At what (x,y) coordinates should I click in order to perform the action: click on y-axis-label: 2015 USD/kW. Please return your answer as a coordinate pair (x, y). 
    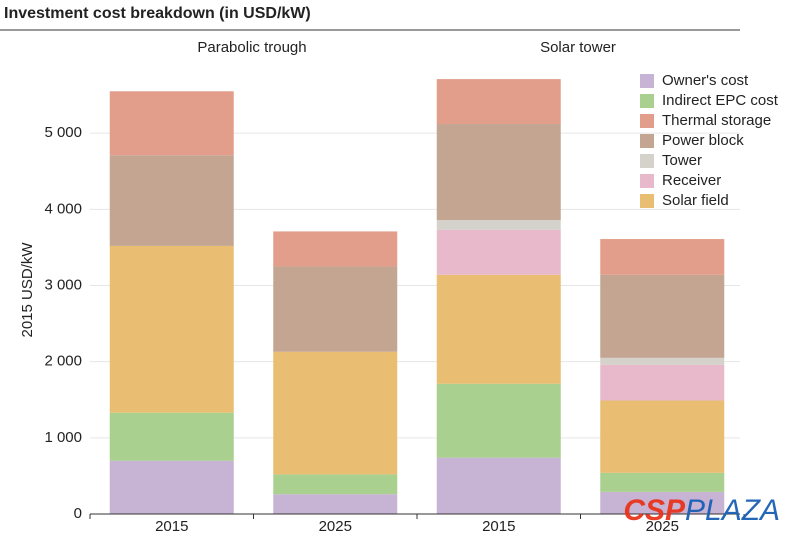
    Looking at the image, I should click on (27, 290).